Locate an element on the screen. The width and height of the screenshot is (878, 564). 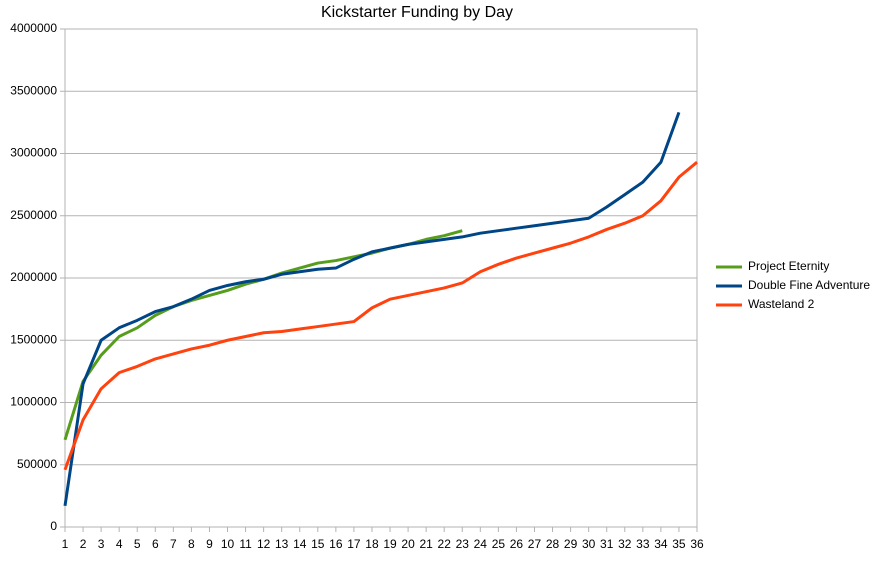
x-tick-label: 17 is located at coordinates (354, 544).